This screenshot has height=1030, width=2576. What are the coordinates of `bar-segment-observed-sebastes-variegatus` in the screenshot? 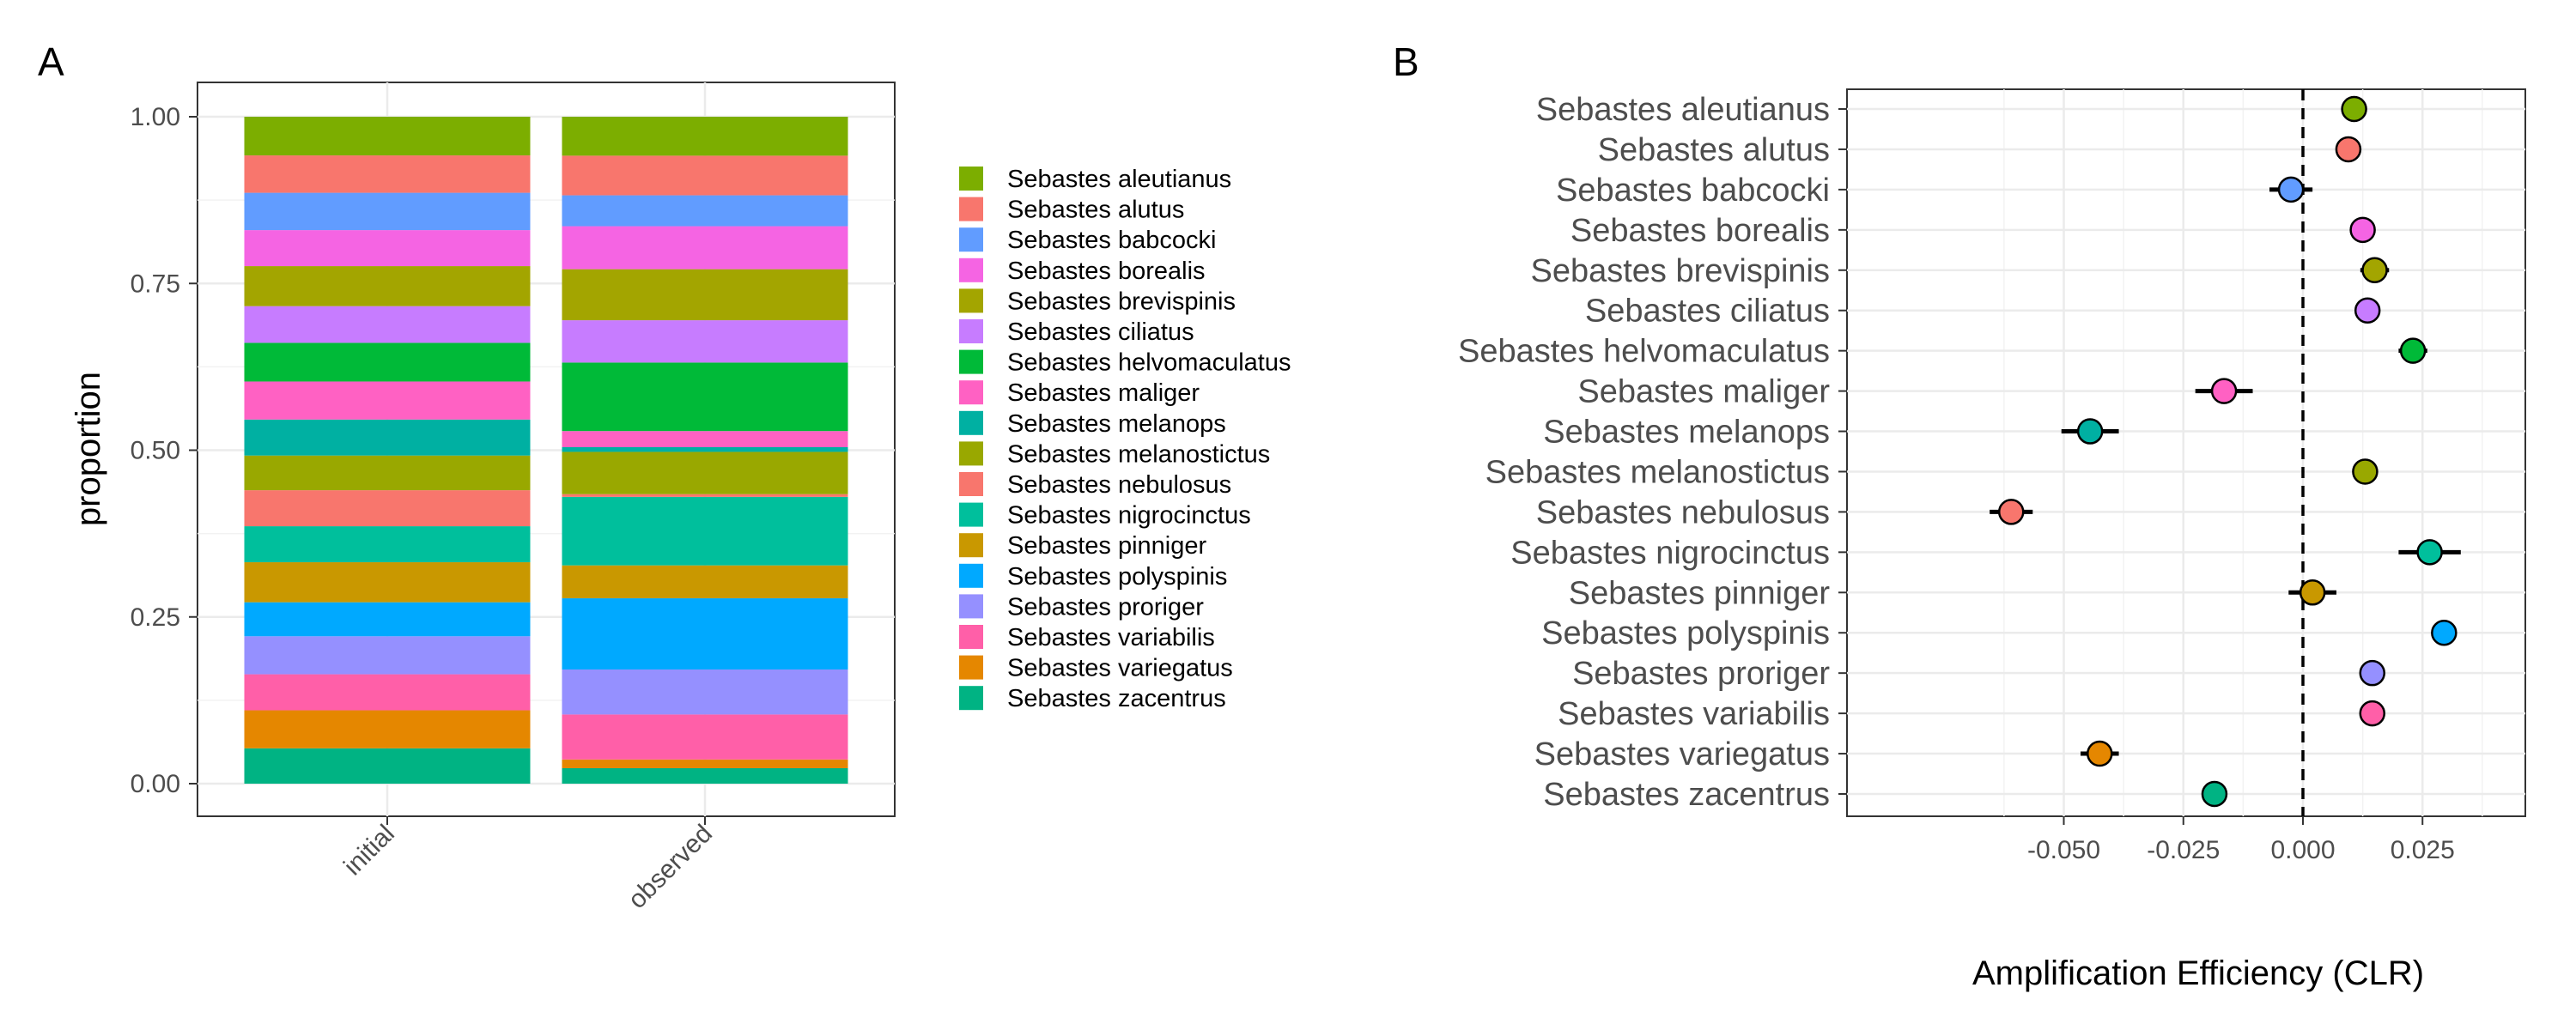 It's located at (705, 764).